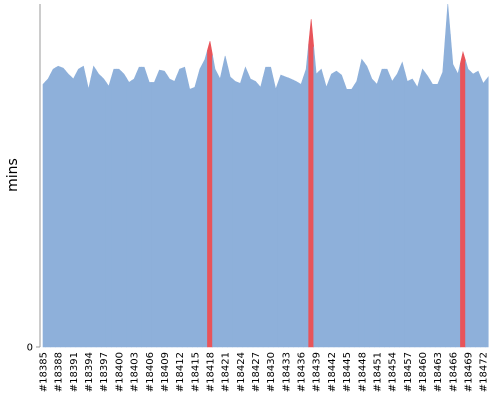 This screenshot has width=500, height=400. Describe the element at coordinates (423, 372) in the screenshot. I see `x-tick-label: #18460` at that location.